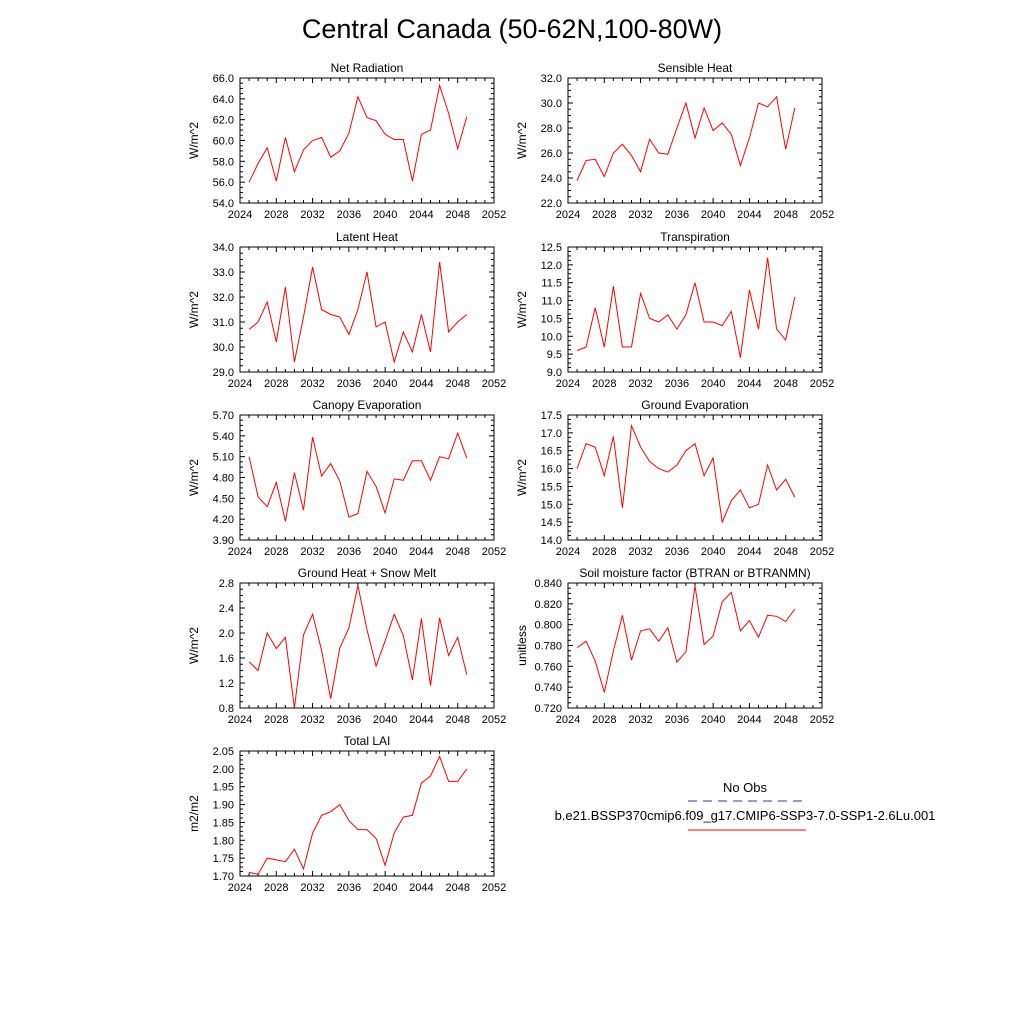 This screenshot has width=1024, height=1024. Describe the element at coordinates (551, 179) in the screenshot. I see `y-tick-label: 24.0` at that location.